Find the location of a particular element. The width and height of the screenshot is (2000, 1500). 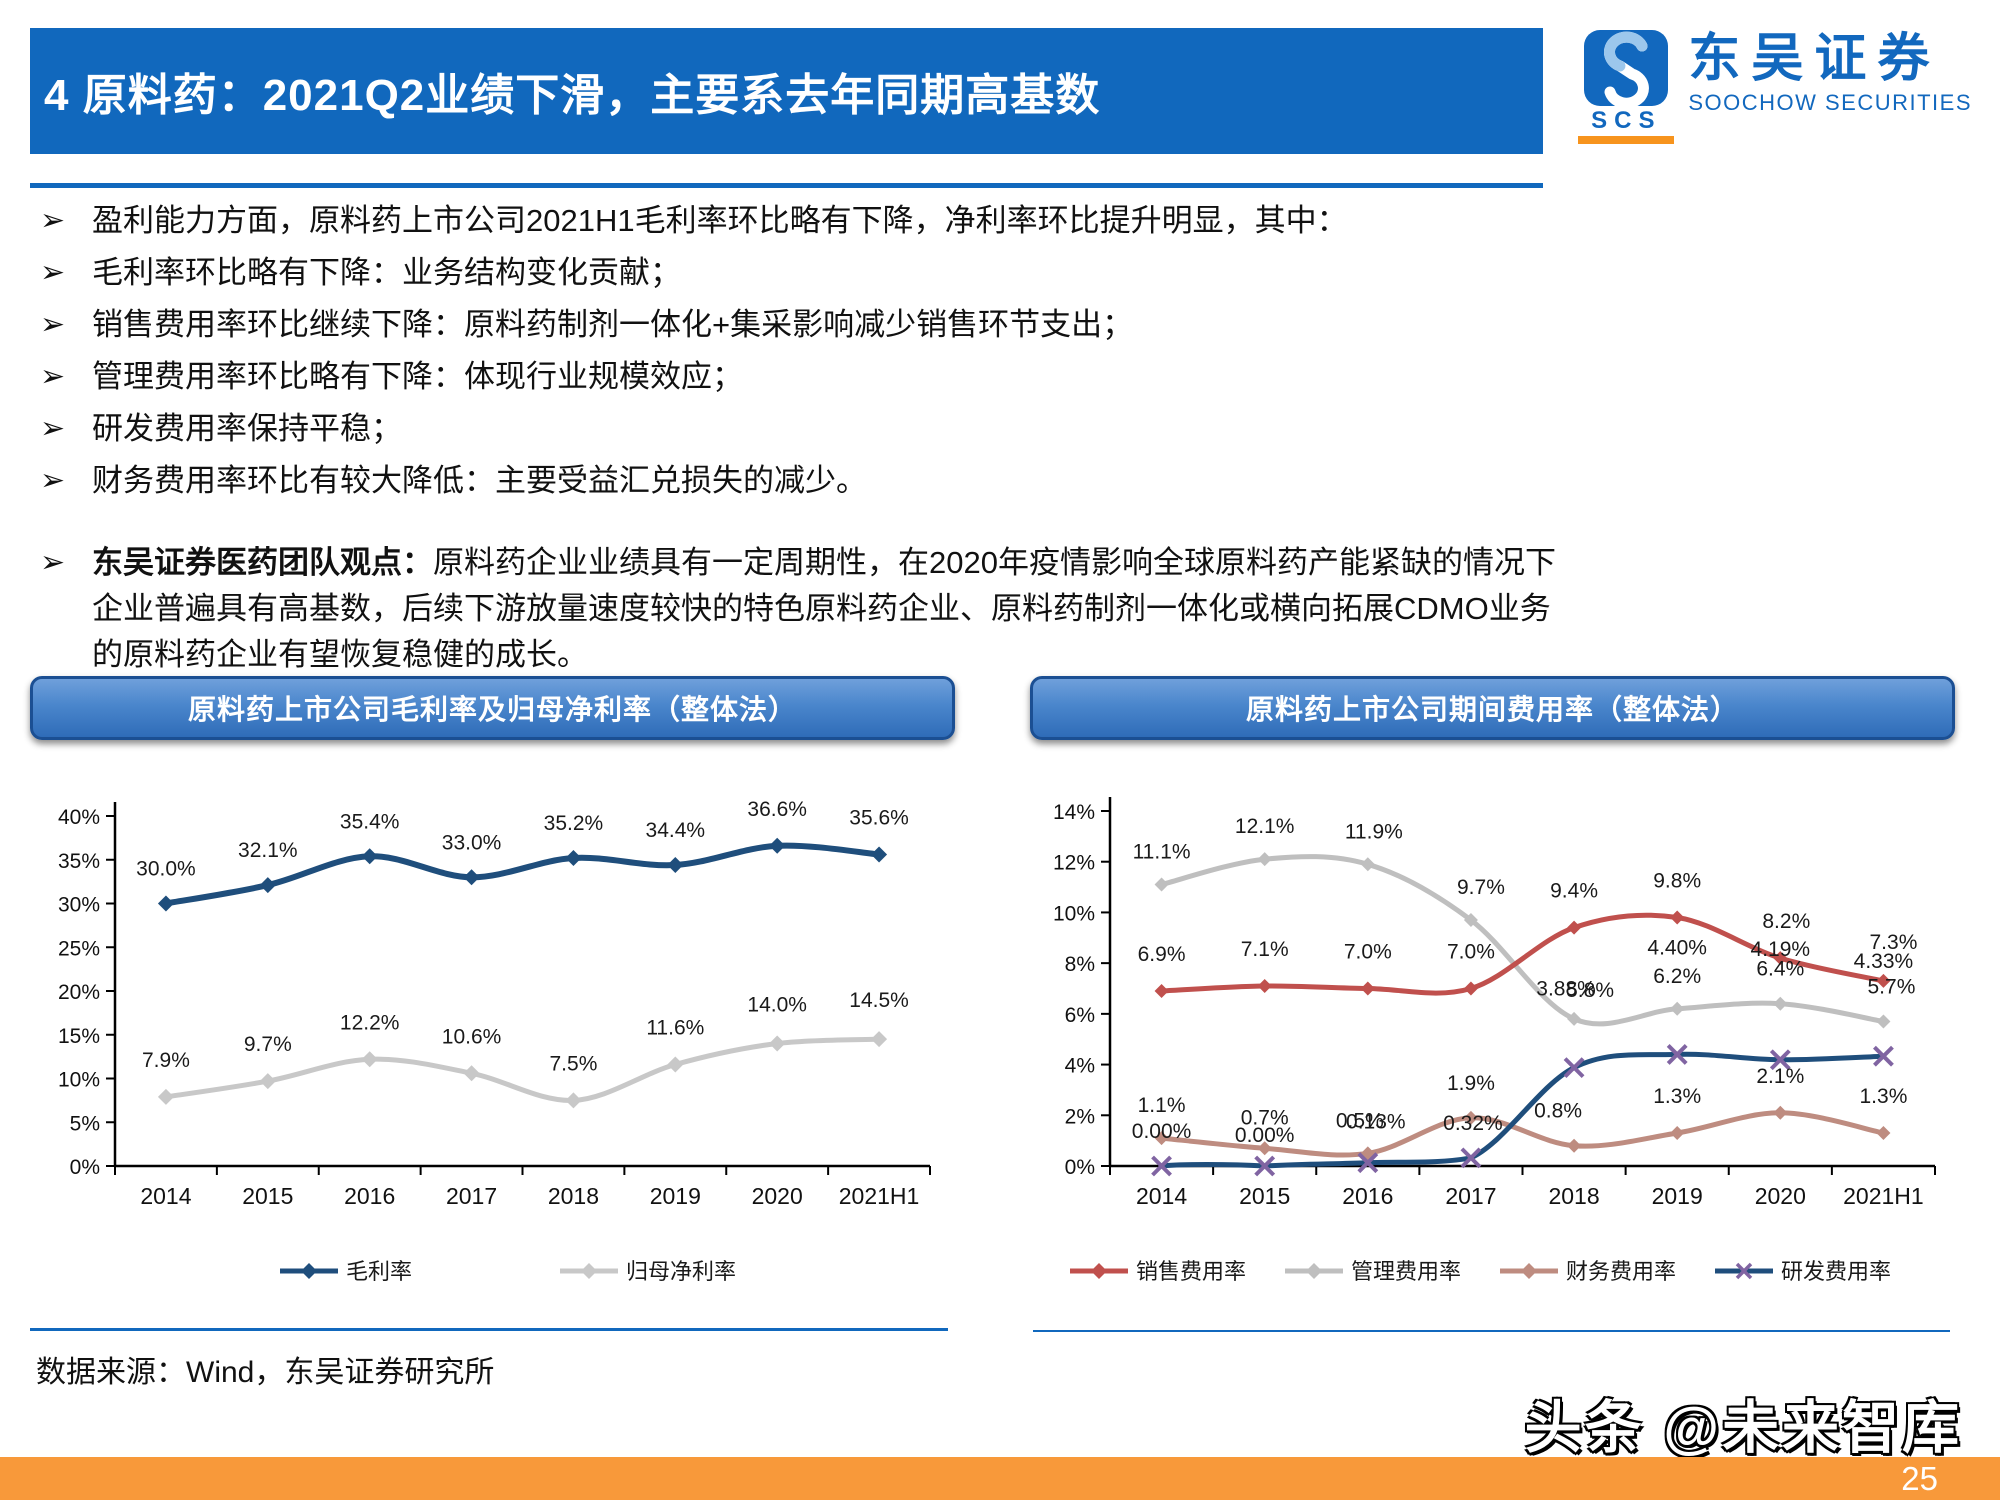

svg-text: 3.88% is located at coordinates (1566, 989).